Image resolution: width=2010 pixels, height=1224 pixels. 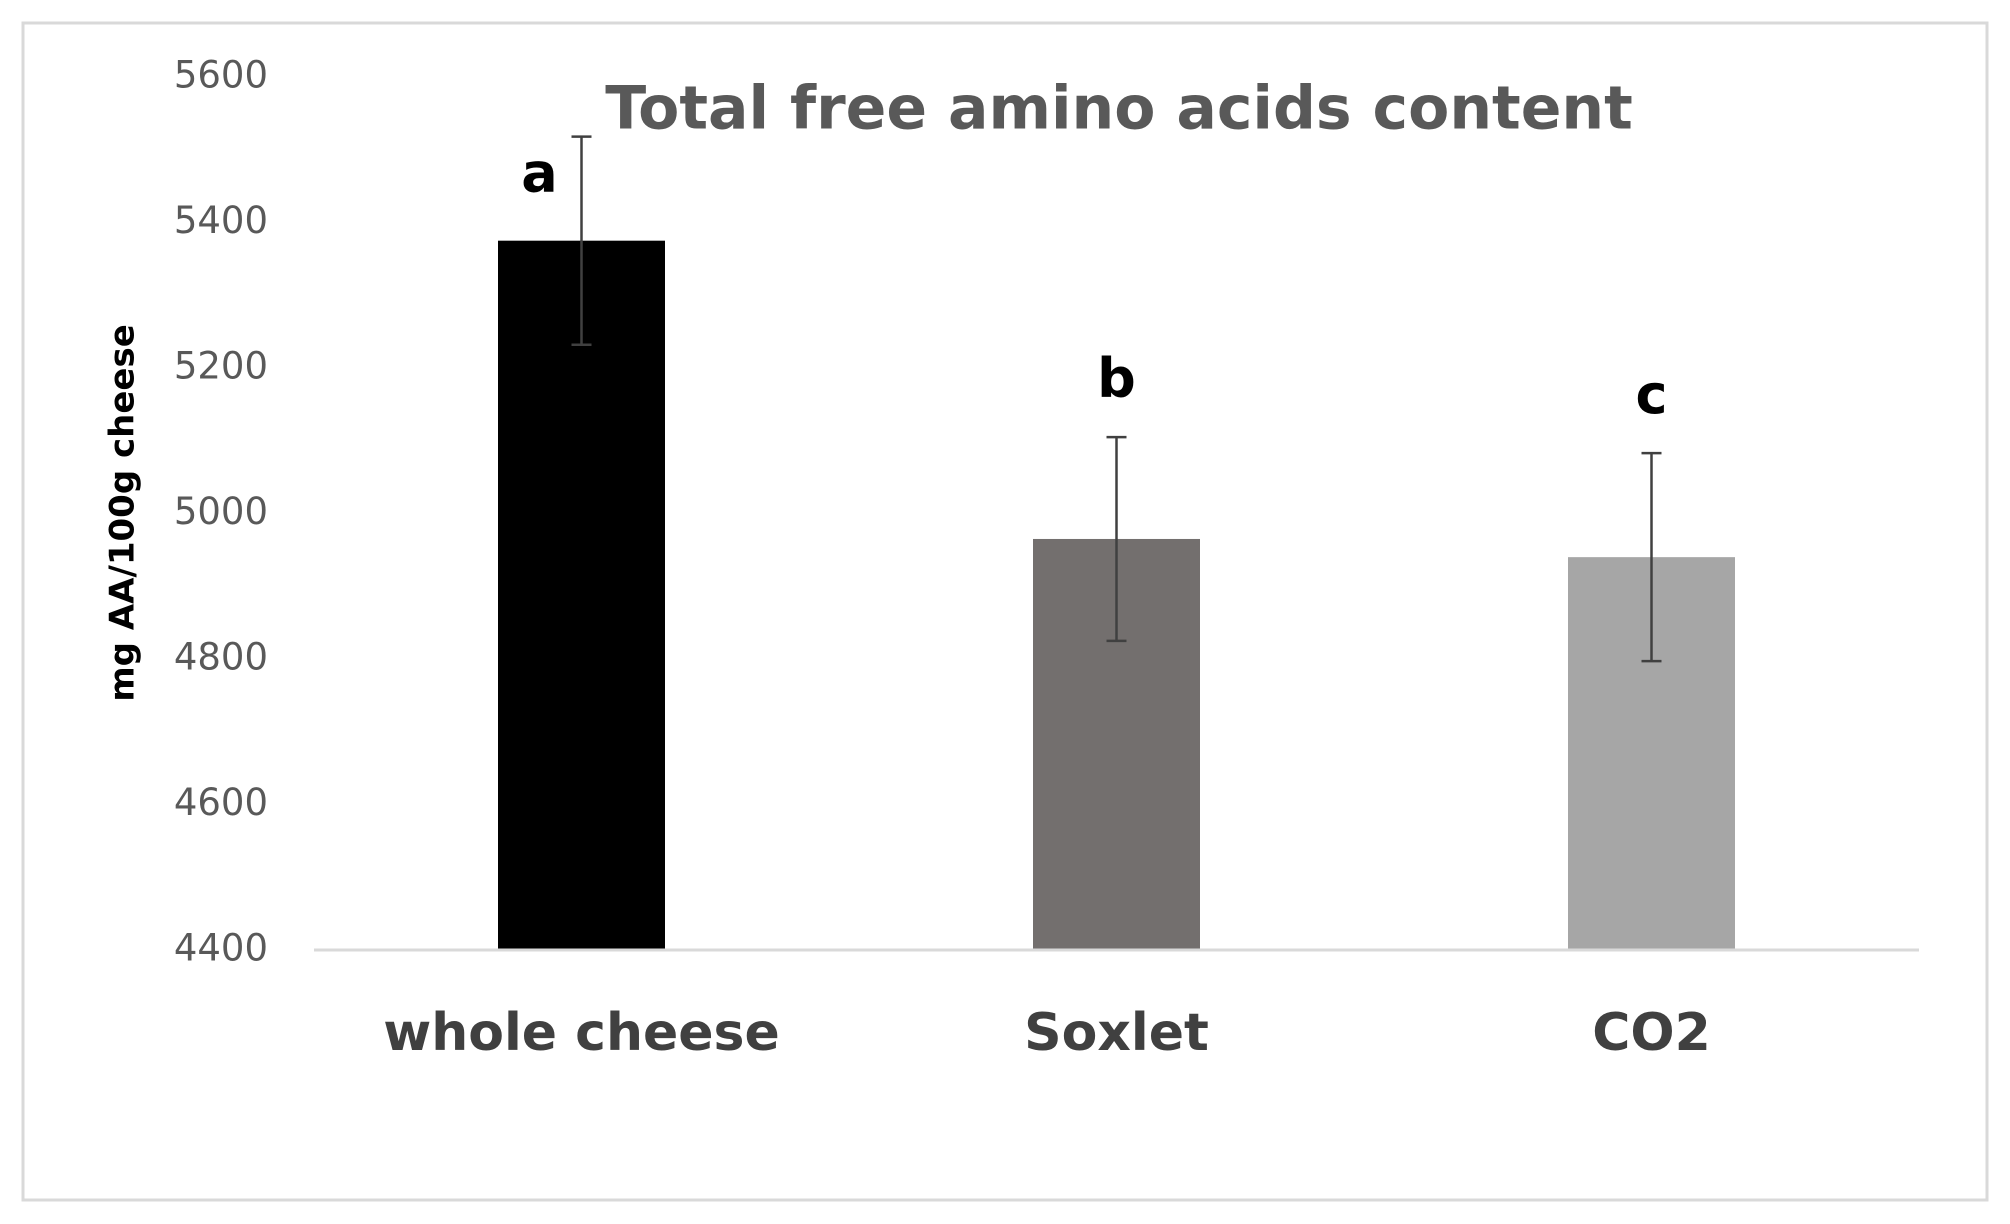 I want to click on bar, so click(x=581, y=595).